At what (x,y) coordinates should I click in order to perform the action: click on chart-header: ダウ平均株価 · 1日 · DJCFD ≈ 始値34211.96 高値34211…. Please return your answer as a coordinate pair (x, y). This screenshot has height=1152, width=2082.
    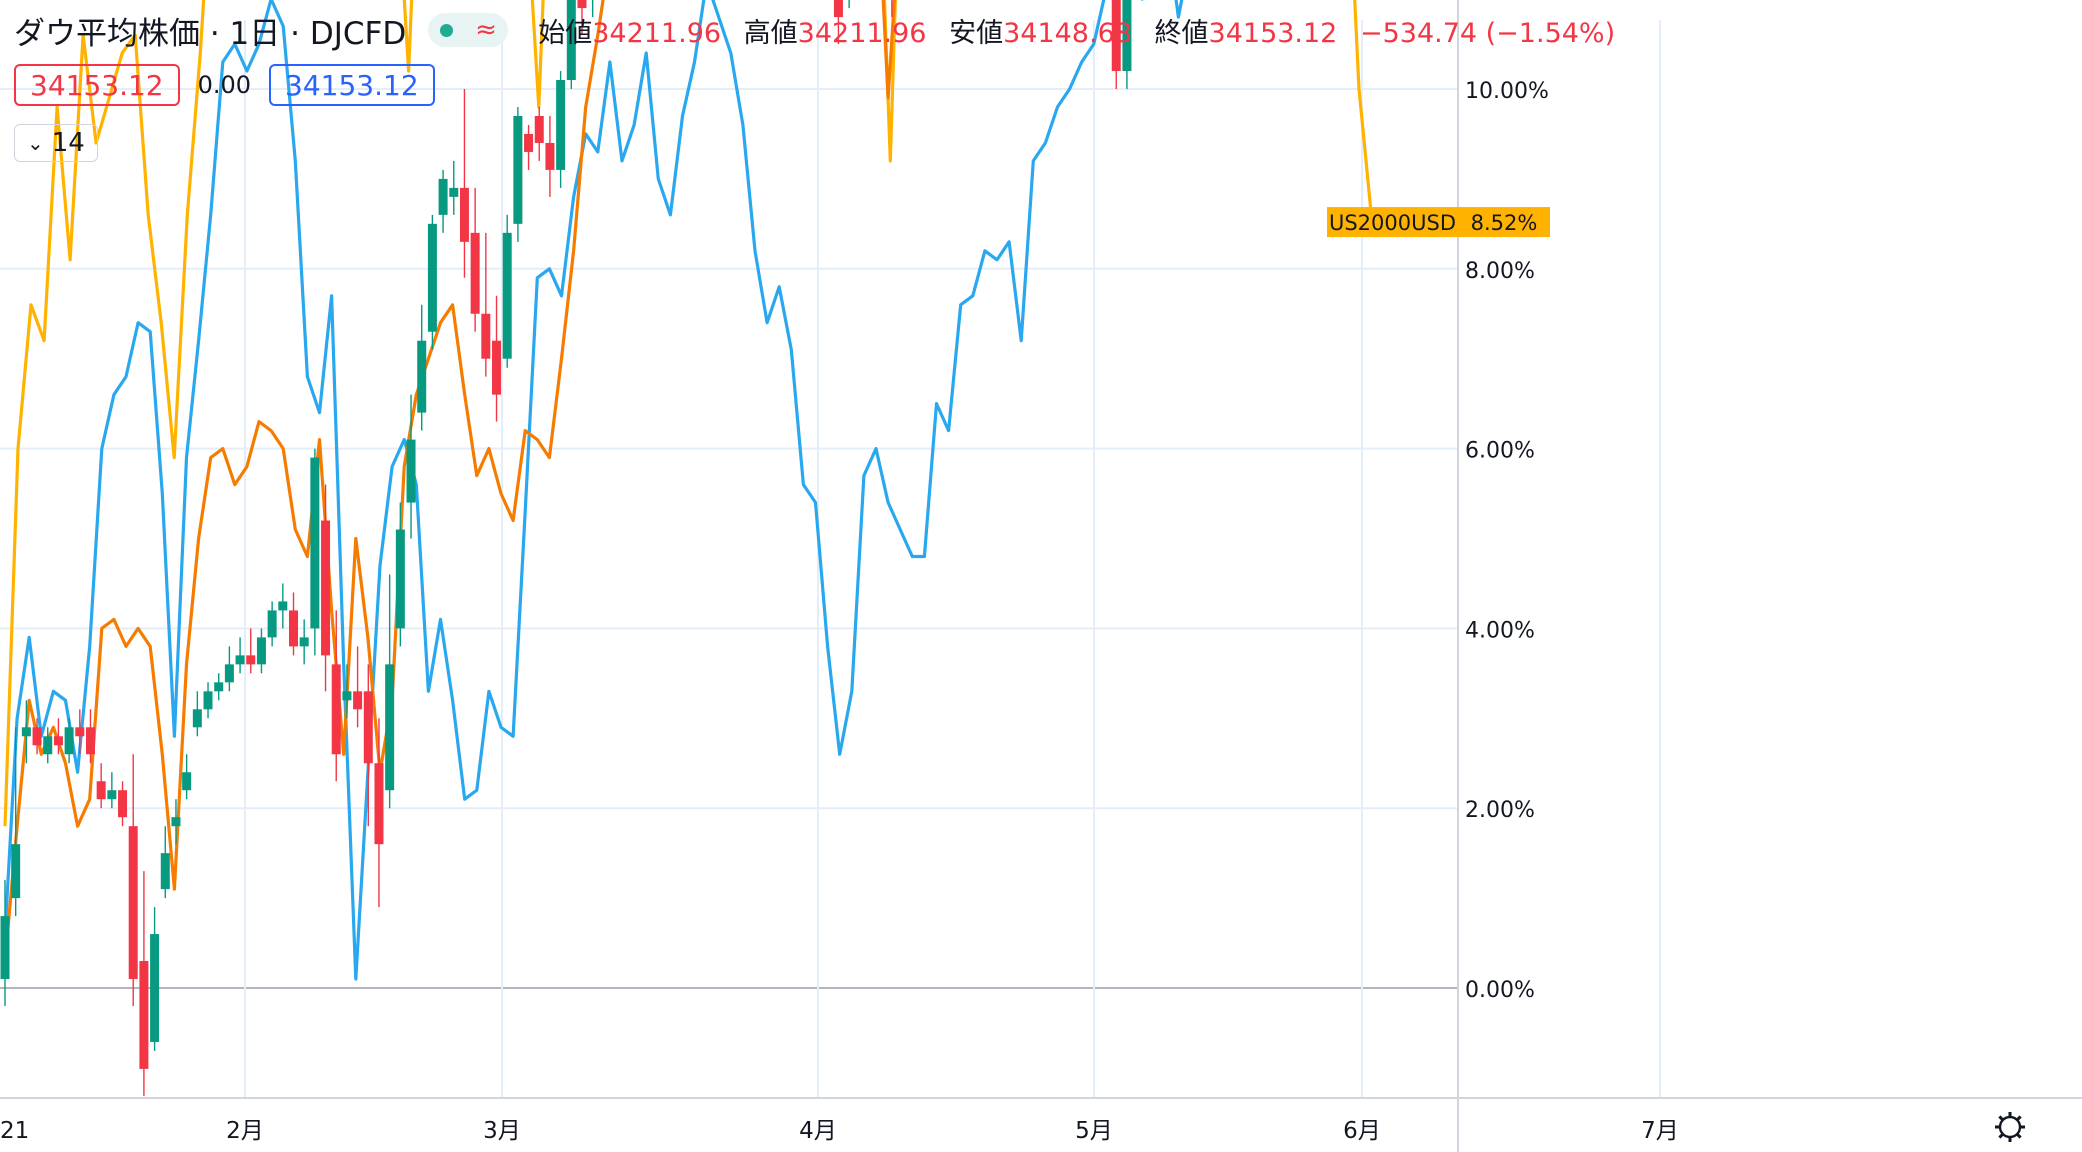
    Looking at the image, I should click on (814, 30).